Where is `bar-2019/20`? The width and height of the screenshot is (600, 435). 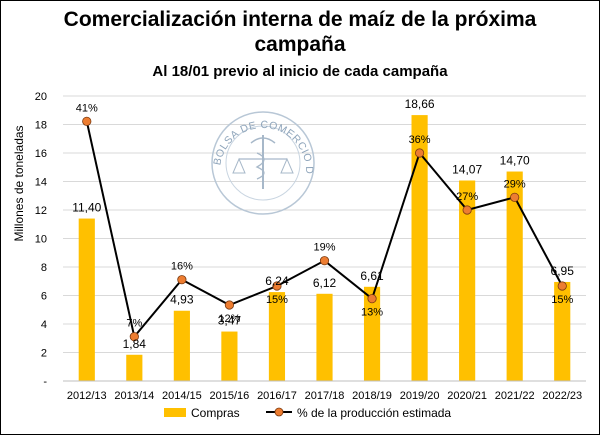
bar-2019/20 is located at coordinates (419, 248).